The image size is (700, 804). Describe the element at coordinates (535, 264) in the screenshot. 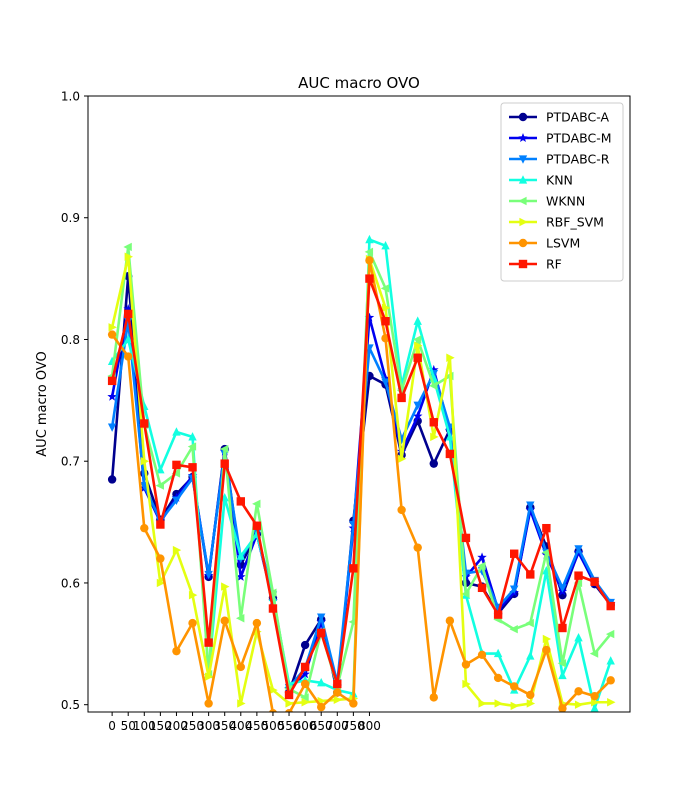

I see `legend-entry-rf: RF` at that location.